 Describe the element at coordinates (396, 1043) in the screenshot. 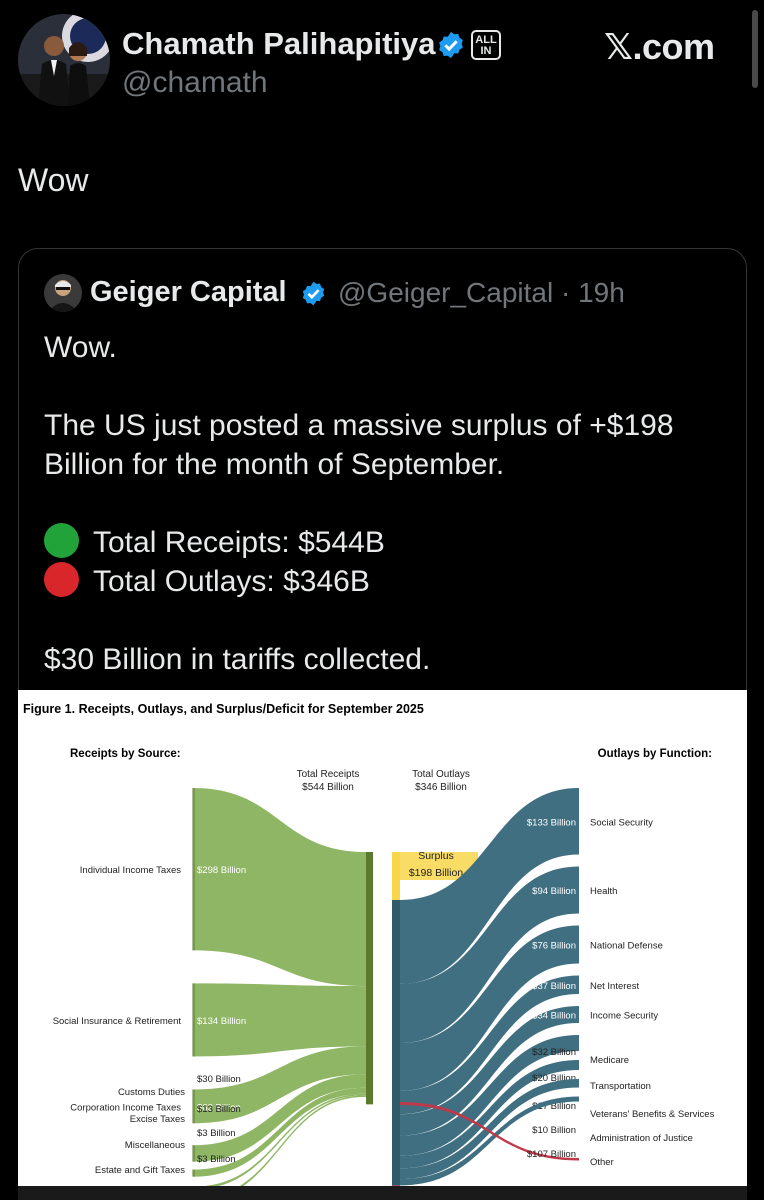

I see `outlays-total-bar` at that location.